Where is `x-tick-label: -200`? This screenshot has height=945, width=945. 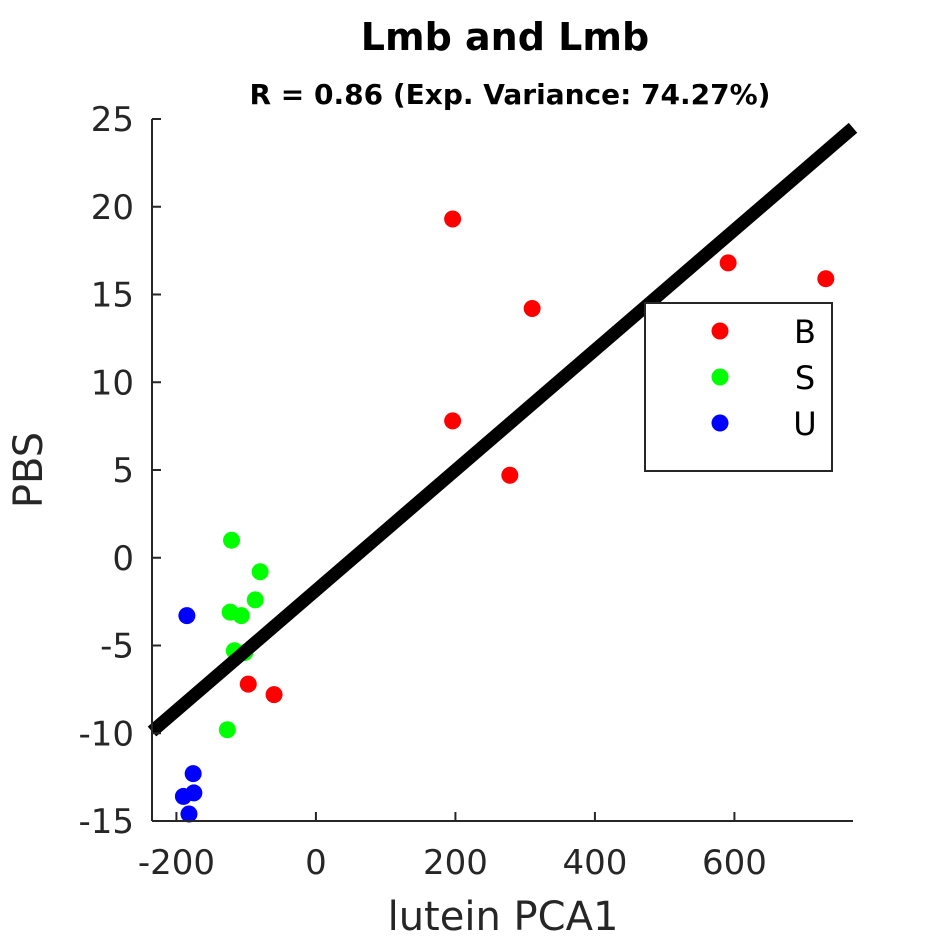 x-tick-label: -200 is located at coordinates (176, 863).